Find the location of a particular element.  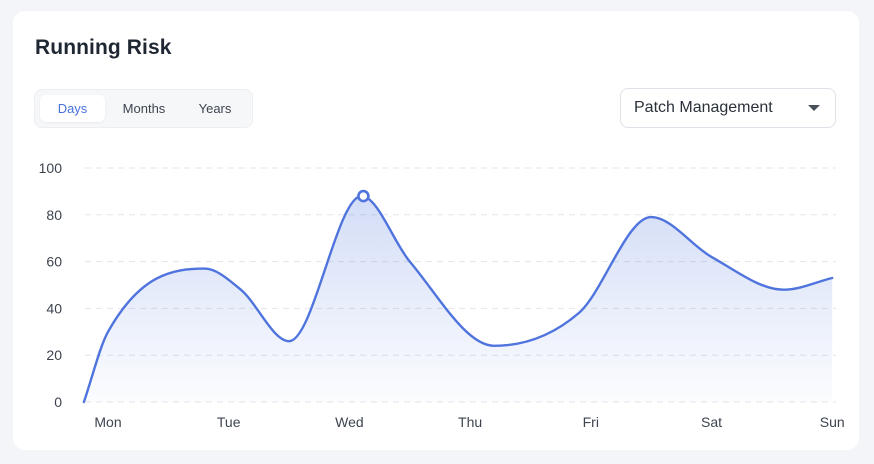

tab-months: Months is located at coordinates (144, 108).